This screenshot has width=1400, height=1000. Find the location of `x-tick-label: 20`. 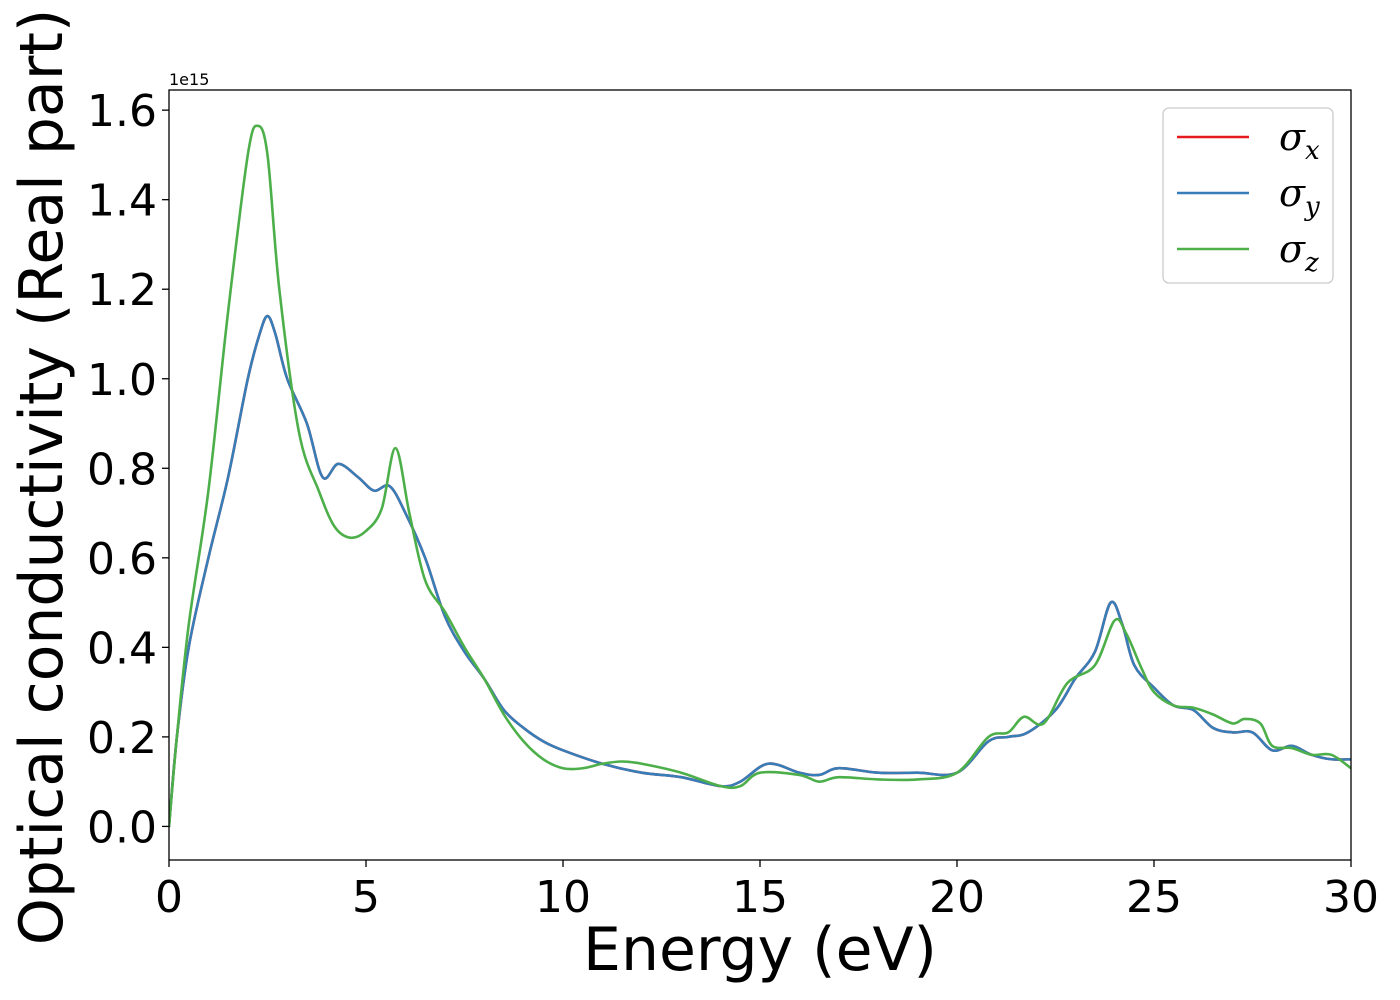

x-tick-label: 20 is located at coordinates (957, 897).